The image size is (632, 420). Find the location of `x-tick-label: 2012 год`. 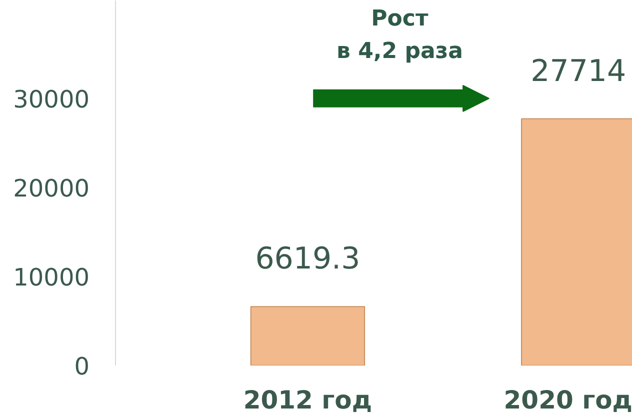

x-tick-label: 2012 год is located at coordinates (307, 400).